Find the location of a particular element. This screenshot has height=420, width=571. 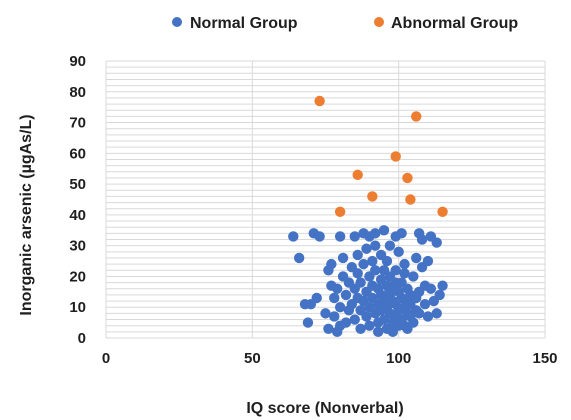

x-tick-label: 100 is located at coordinates (398, 358).